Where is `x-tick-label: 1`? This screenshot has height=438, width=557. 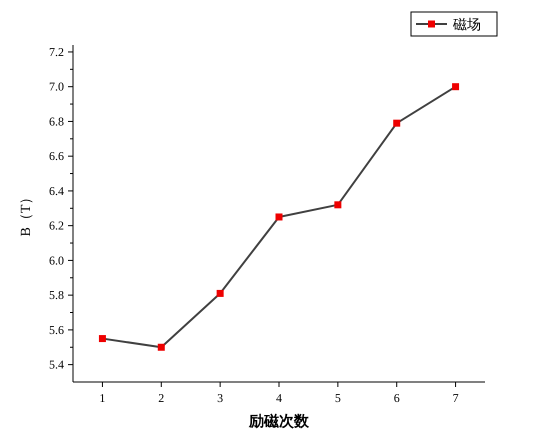
x-tick-label: 1 is located at coordinates (102, 398).